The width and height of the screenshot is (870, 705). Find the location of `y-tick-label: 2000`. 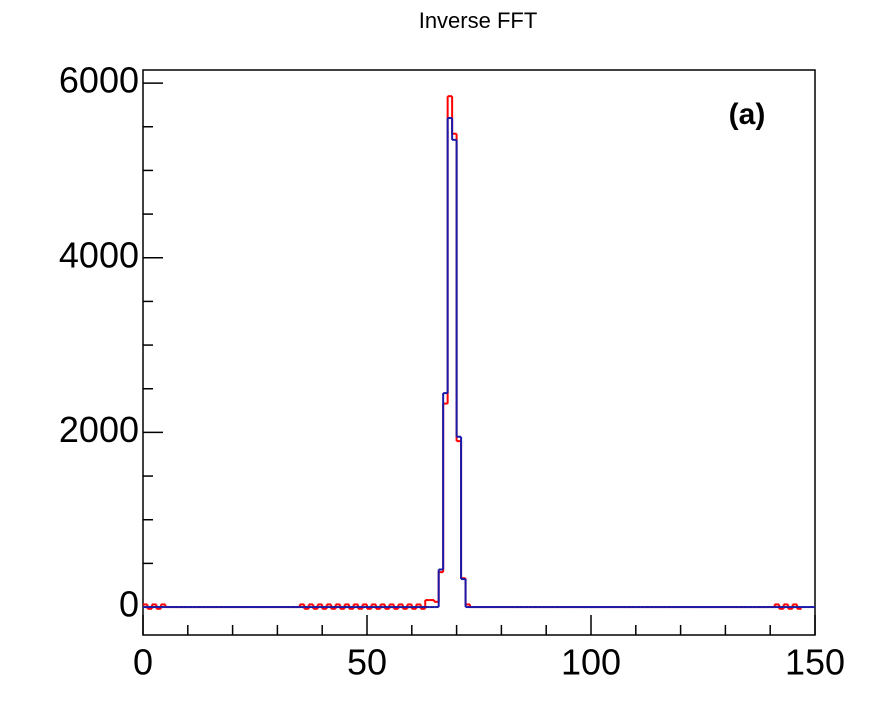

y-tick-label: 2000 is located at coordinates (99, 429).